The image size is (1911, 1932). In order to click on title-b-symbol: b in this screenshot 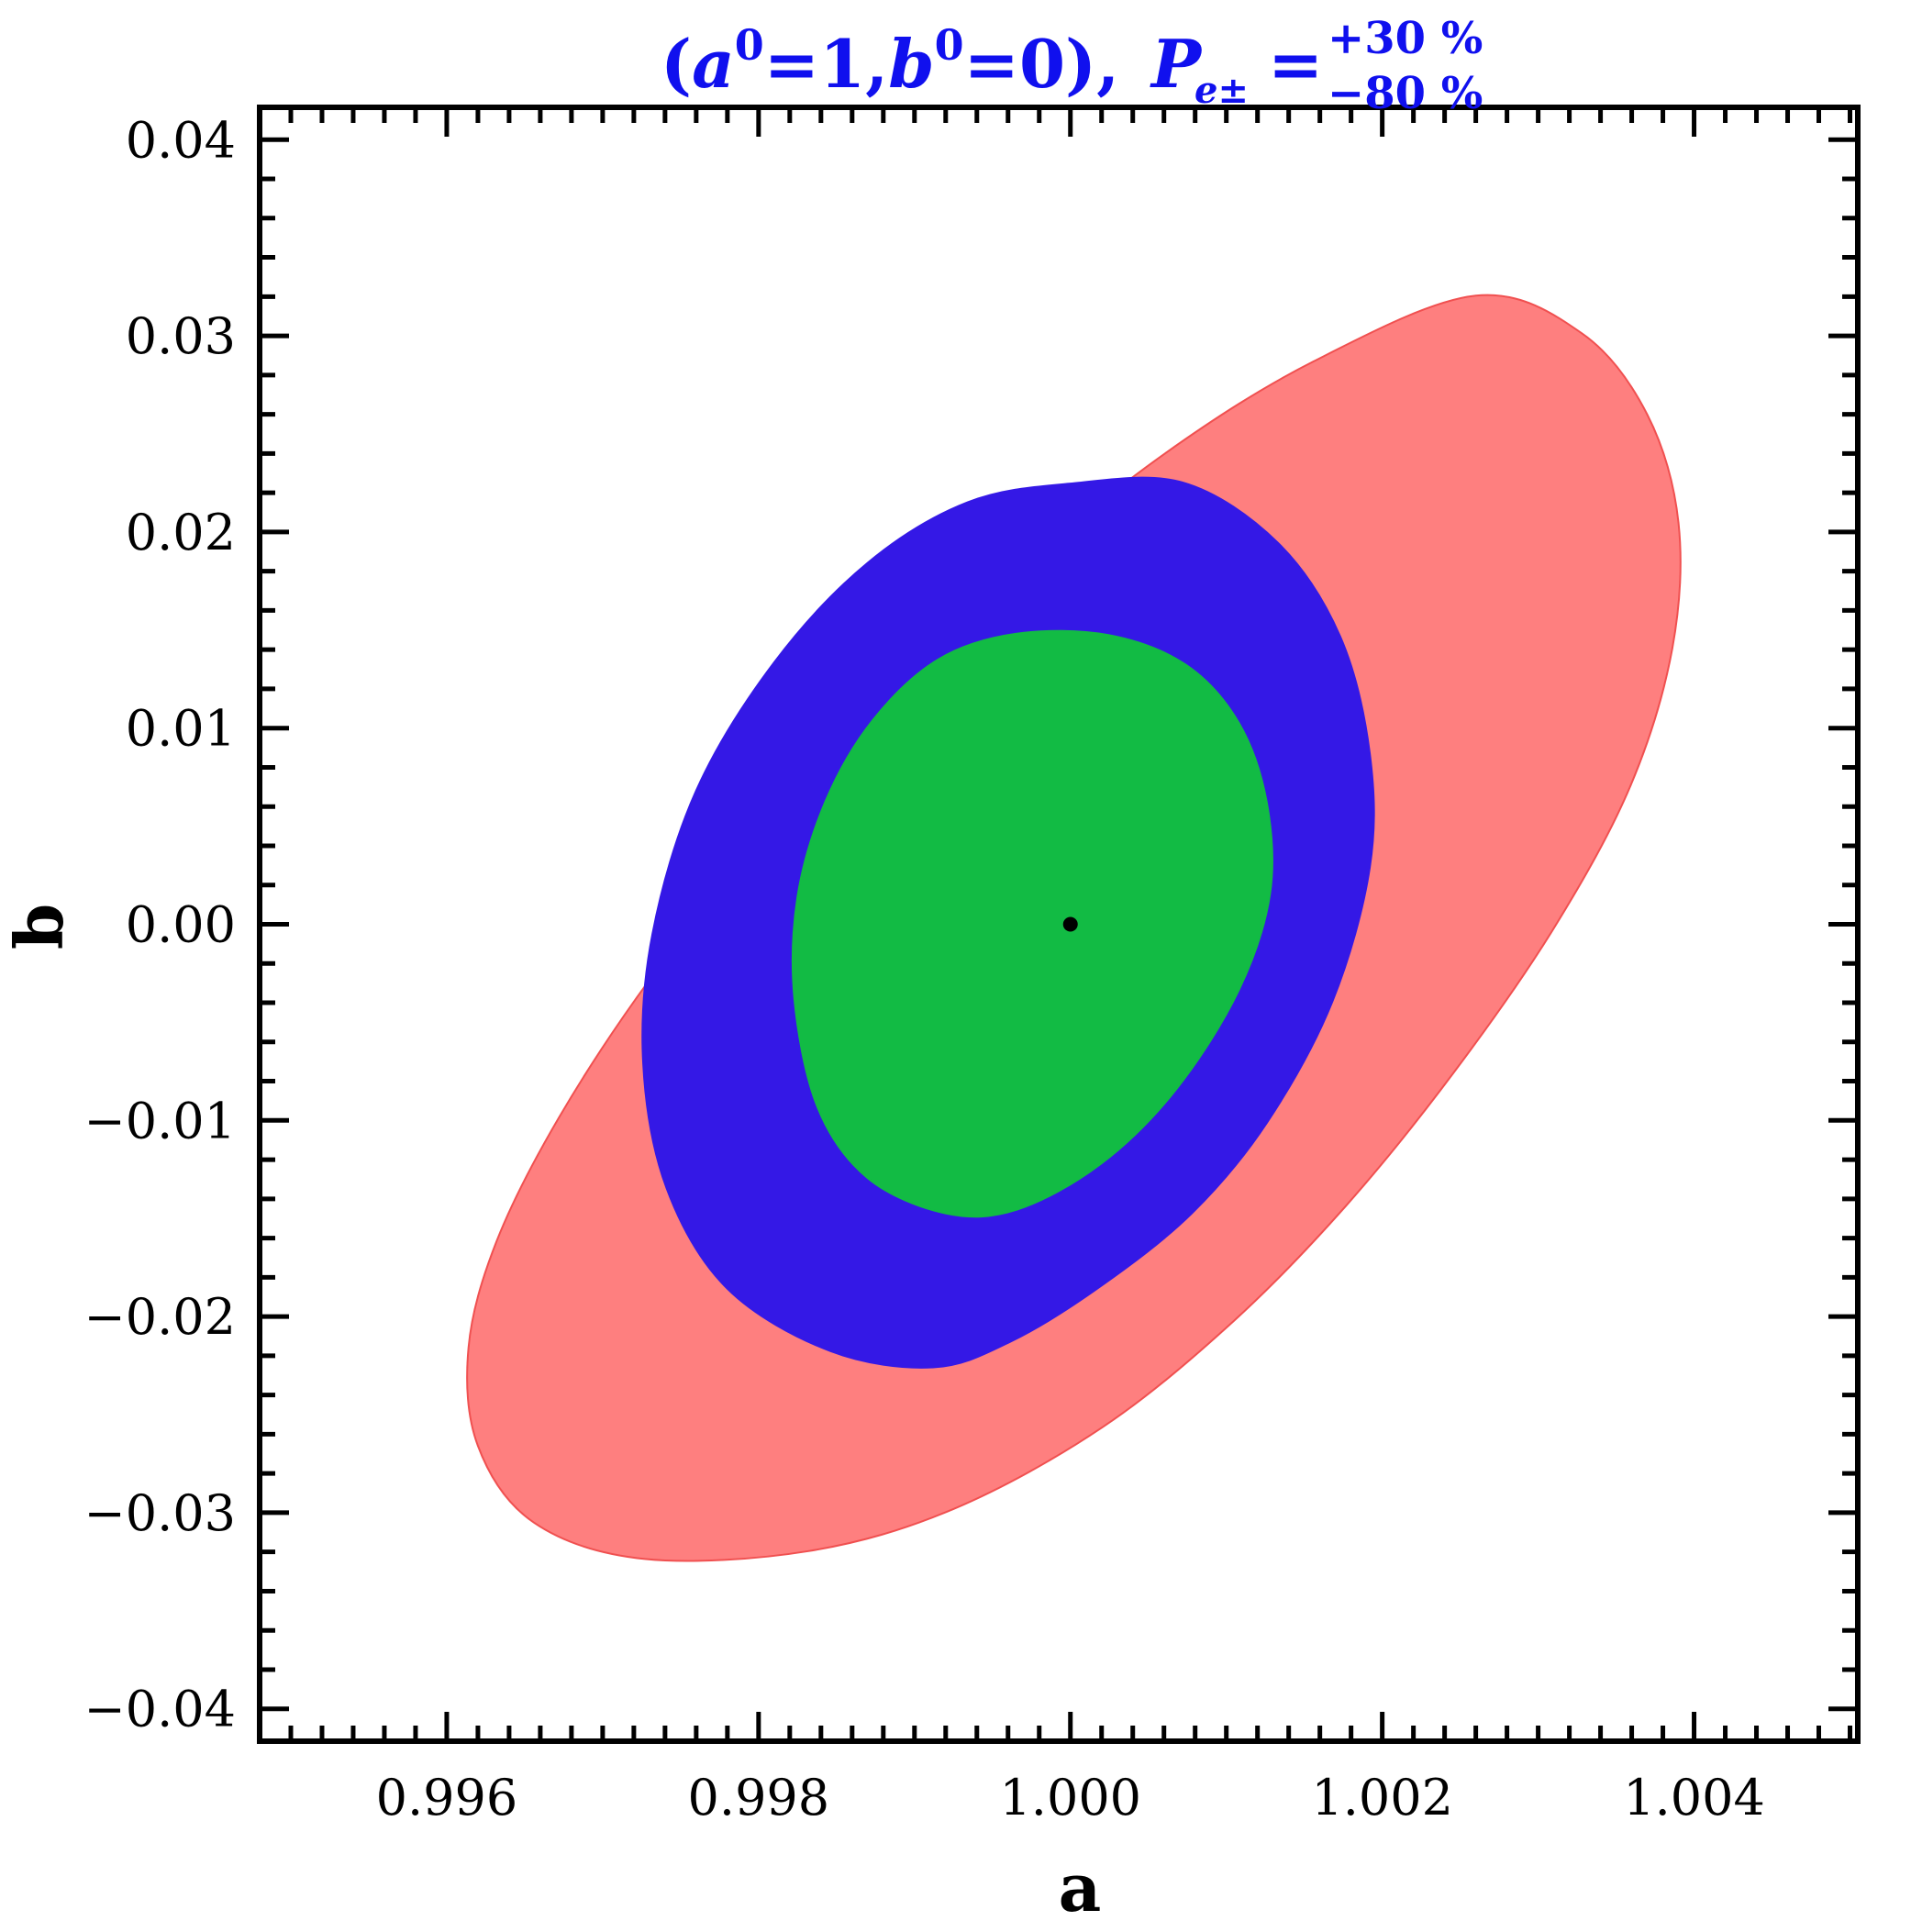, I will do `click(911, 64)`.